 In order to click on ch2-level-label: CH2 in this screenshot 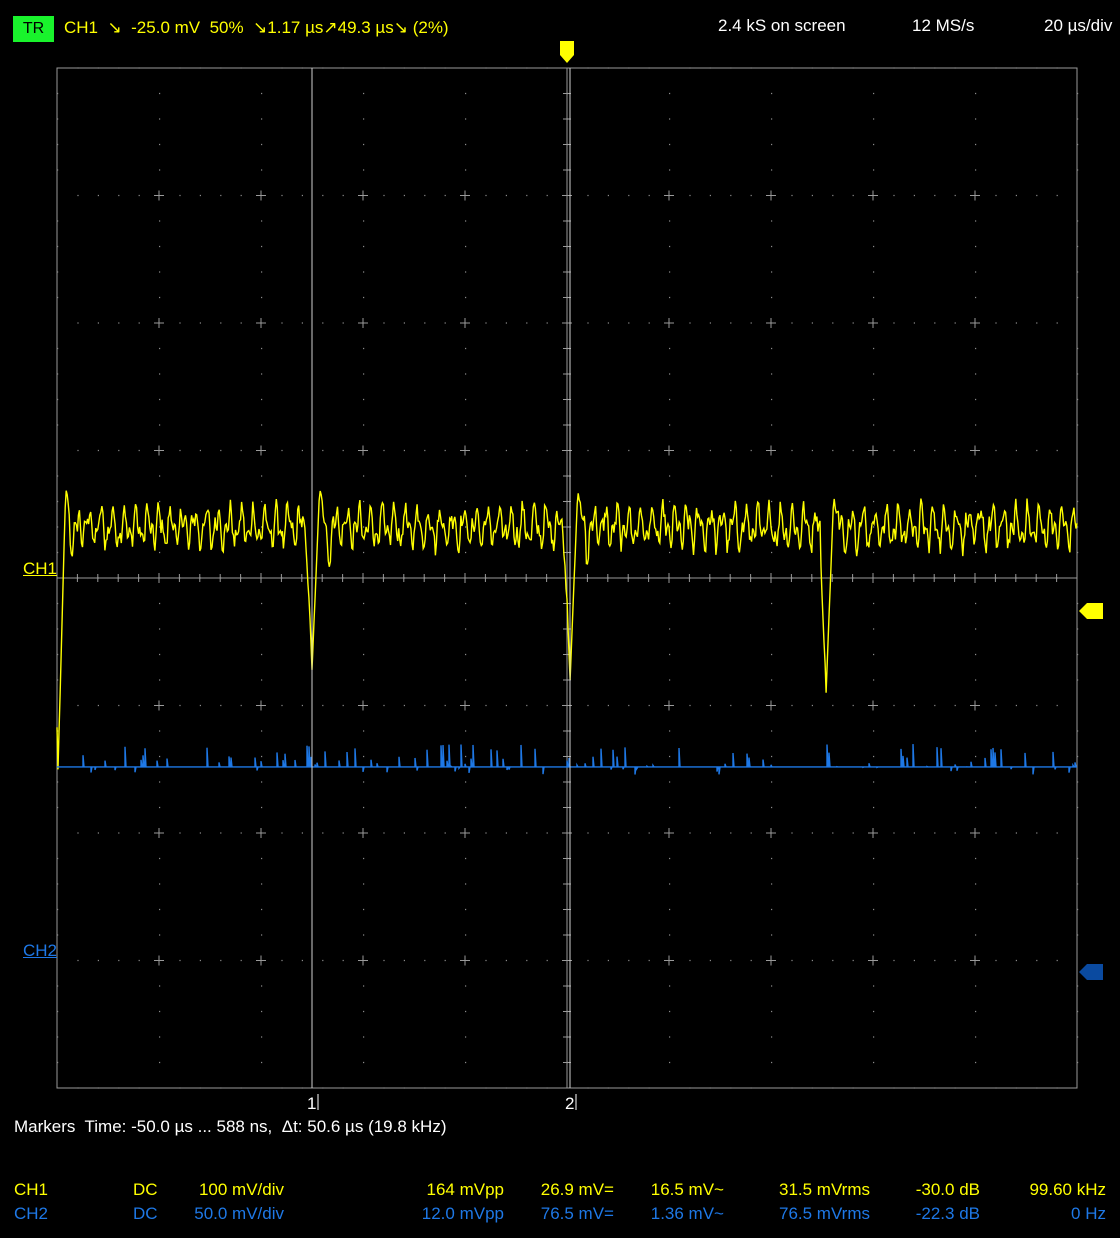, I will do `click(40, 950)`.